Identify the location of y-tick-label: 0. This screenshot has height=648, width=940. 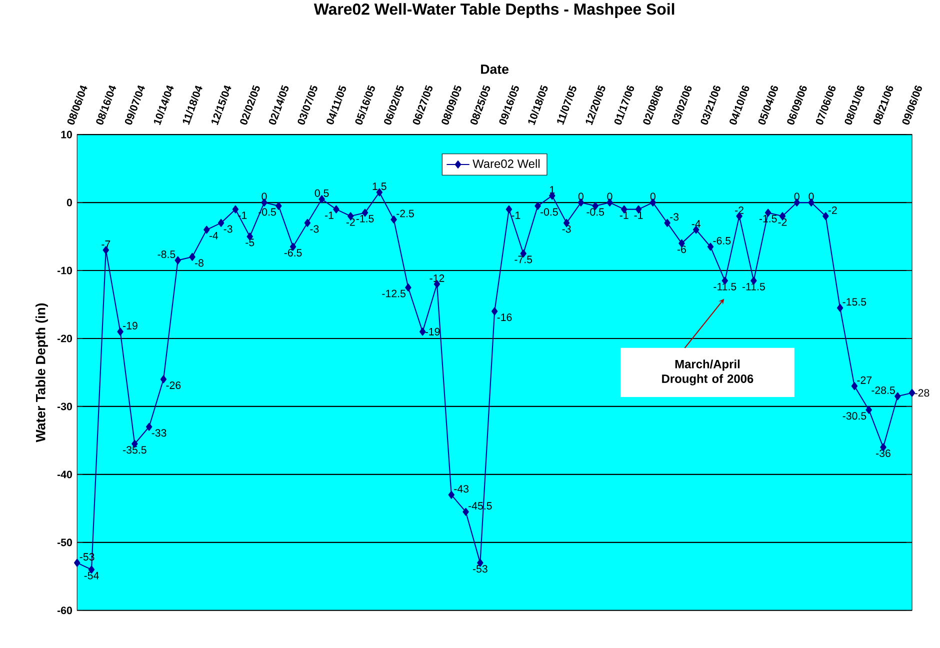
(69, 202).